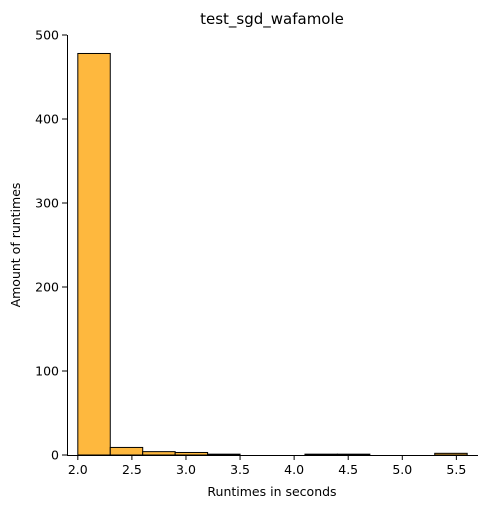 The height and width of the screenshot is (508, 489). Describe the element at coordinates (51, 245) in the screenshot. I see `y-ticks-group: 0 100 200 300 400 500` at that location.